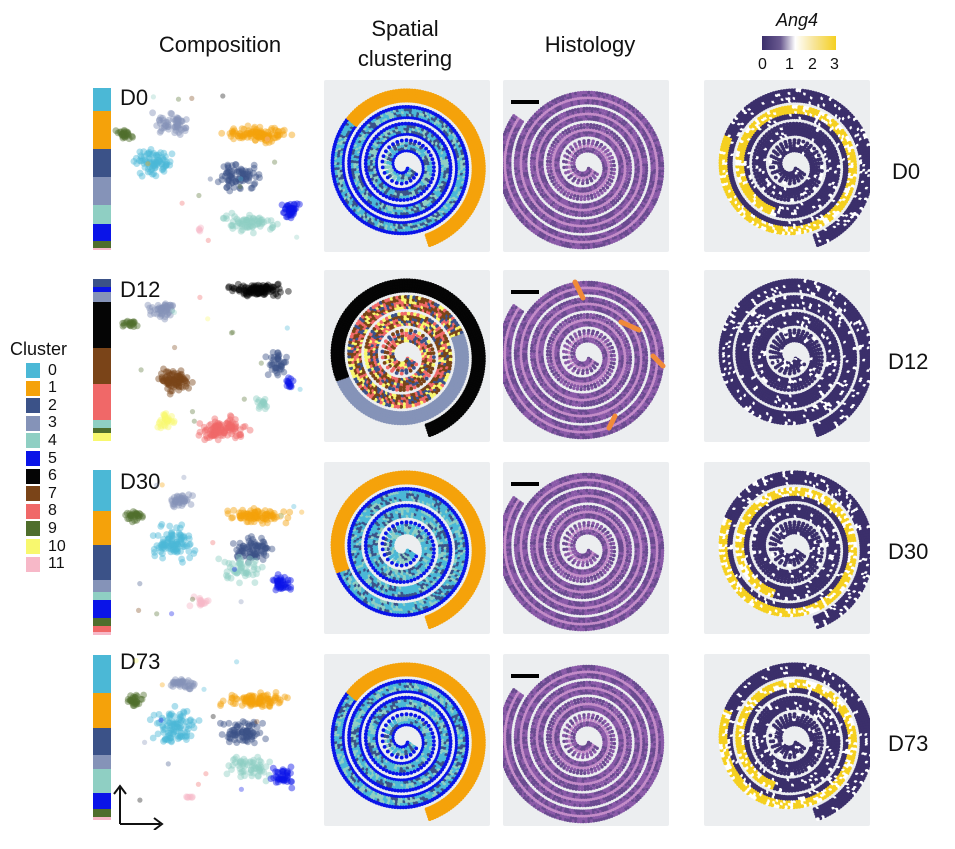 The width and height of the screenshot is (955, 849). What do you see at coordinates (794, 549) in the screenshot?
I see `ang4-spiral` at bounding box center [794, 549].